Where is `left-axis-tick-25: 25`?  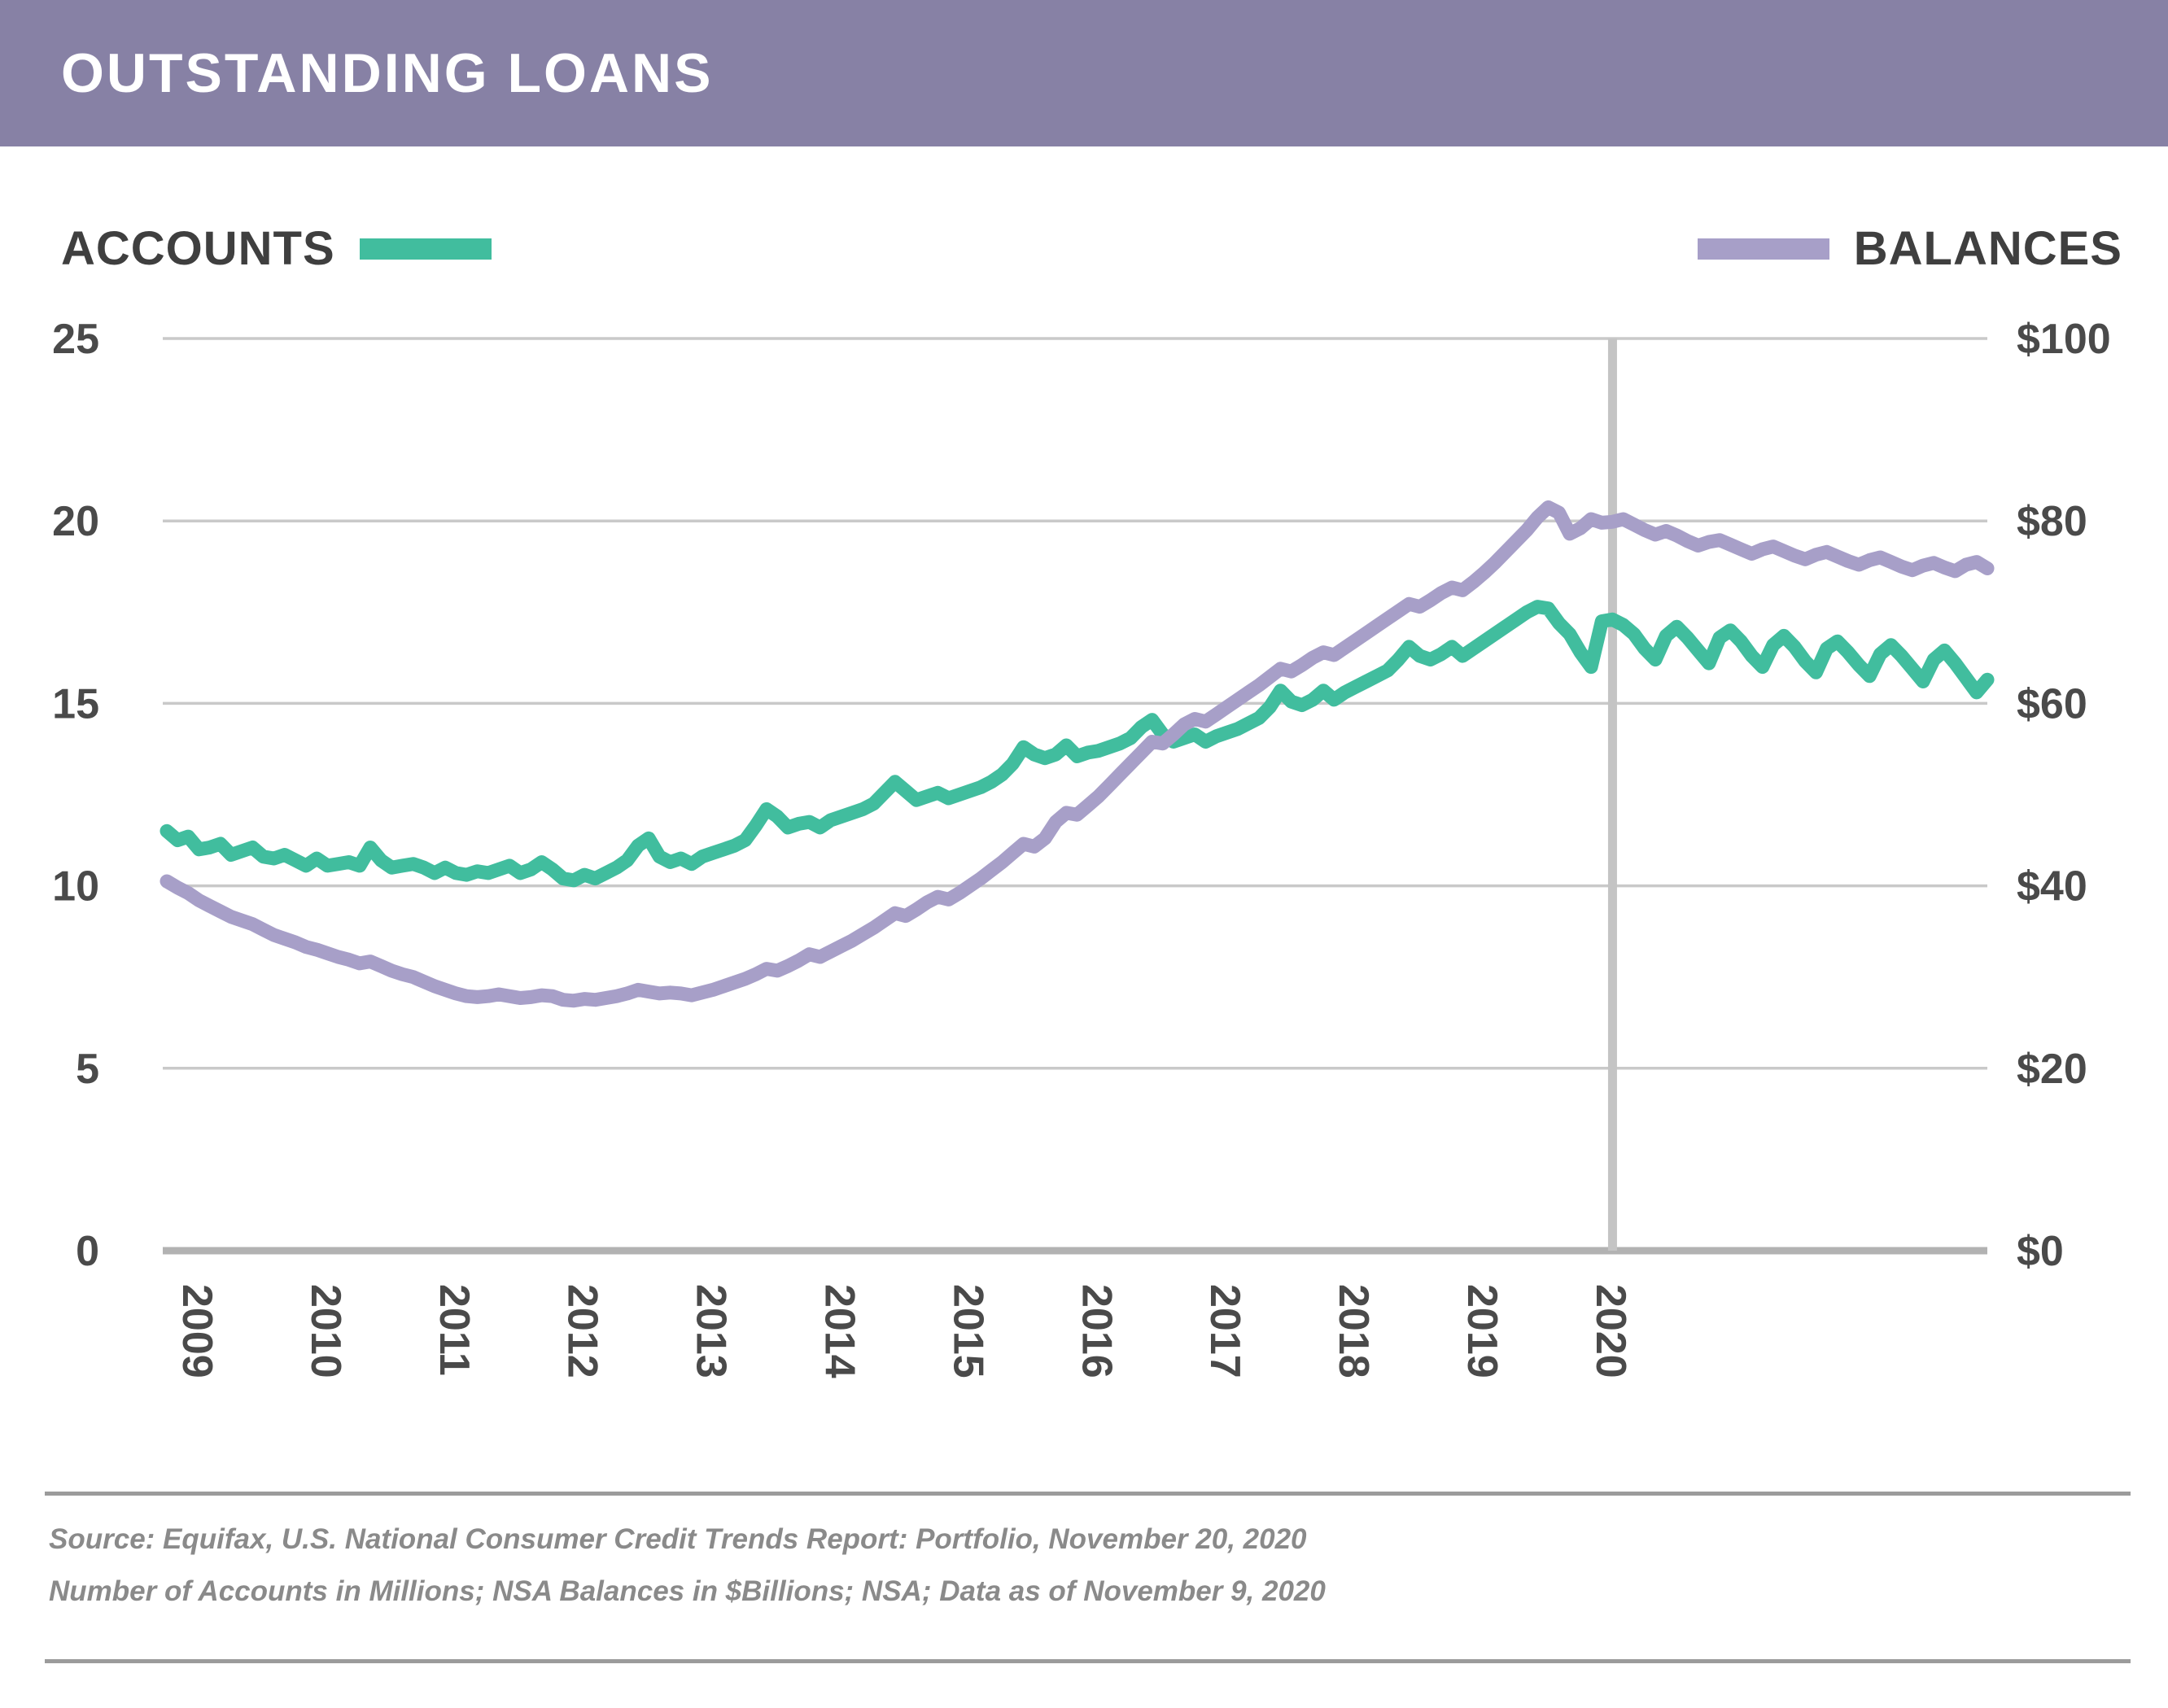 left-axis-tick-25: 25 is located at coordinates (75, 339).